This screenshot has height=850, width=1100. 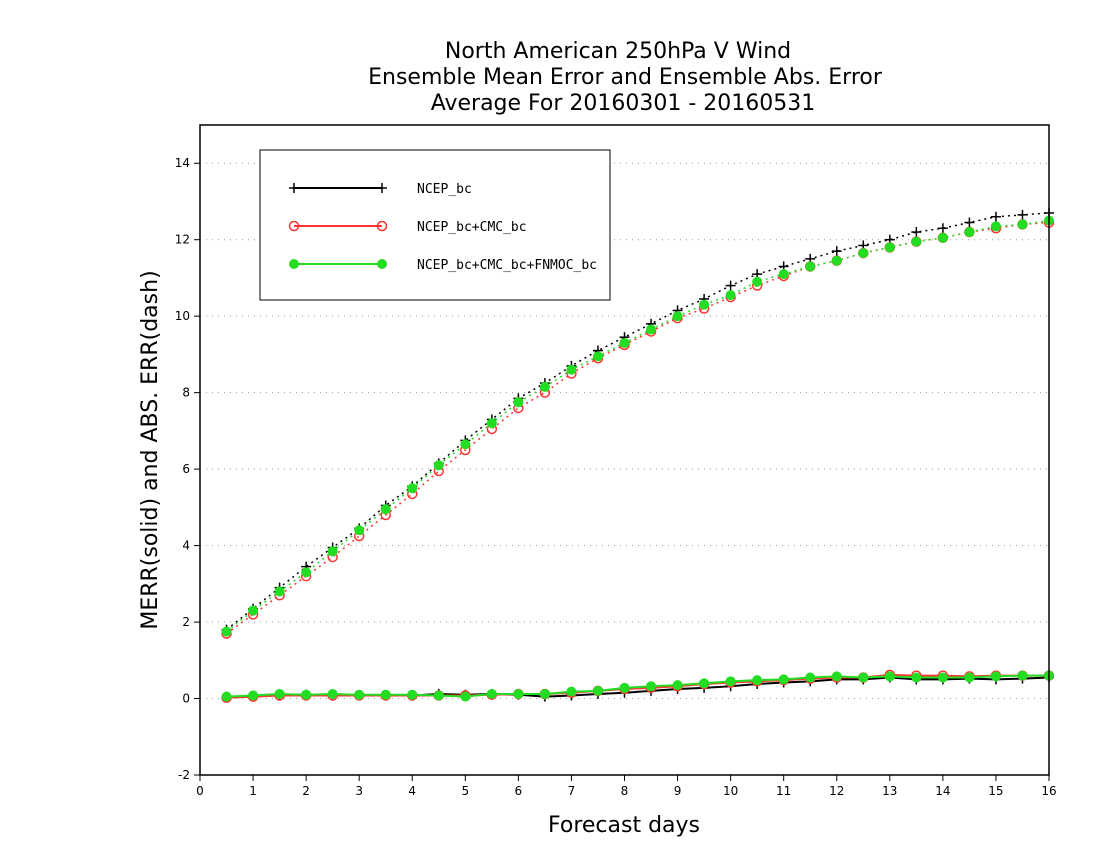 What do you see at coordinates (465, 791) in the screenshot?
I see `x-tick-label-5: 5` at bounding box center [465, 791].